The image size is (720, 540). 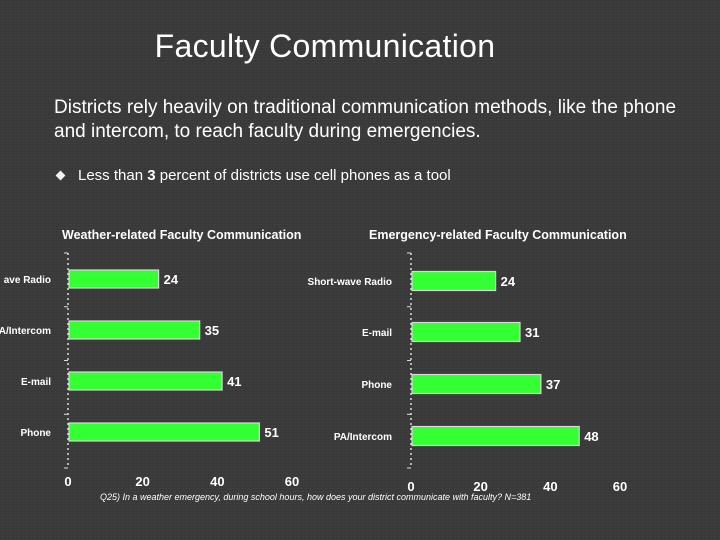 What do you see at coordinates (550, 486) in the screenshot?
I see `emergency-x-tick-label: 40` at bounding box center [550, 486].